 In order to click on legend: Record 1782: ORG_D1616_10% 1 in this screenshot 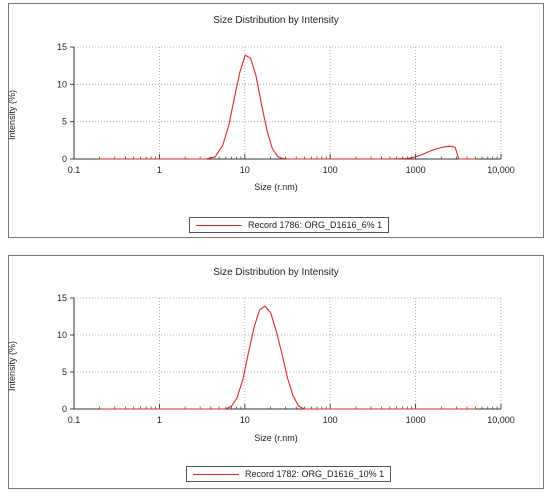, I will do `click(289, 474)`.